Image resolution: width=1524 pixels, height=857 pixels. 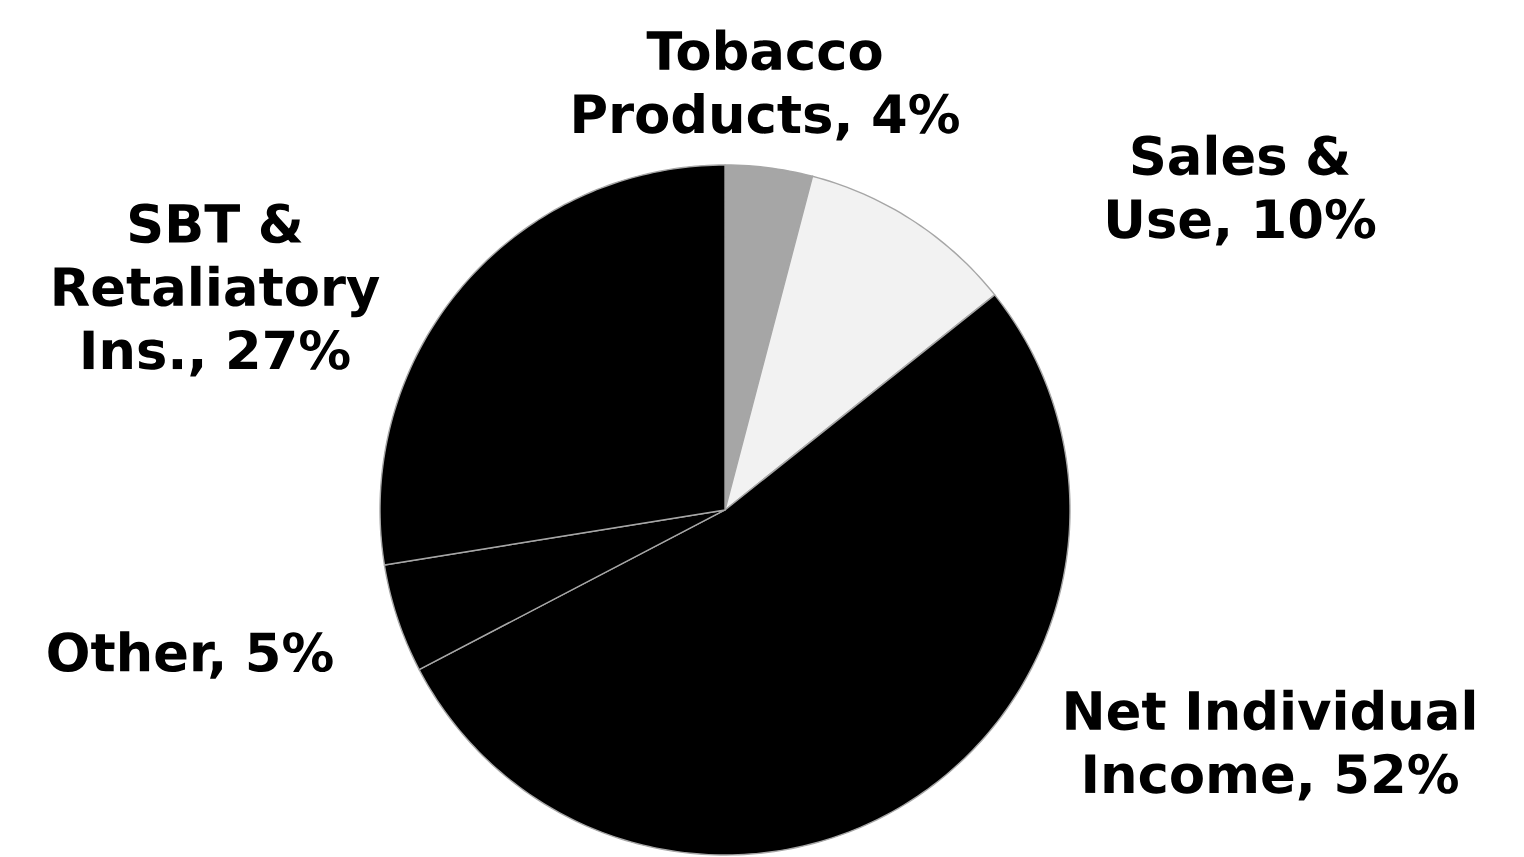 I want to click on slice-label: Sales & Use, 10%, so click(x=1242, y=190).